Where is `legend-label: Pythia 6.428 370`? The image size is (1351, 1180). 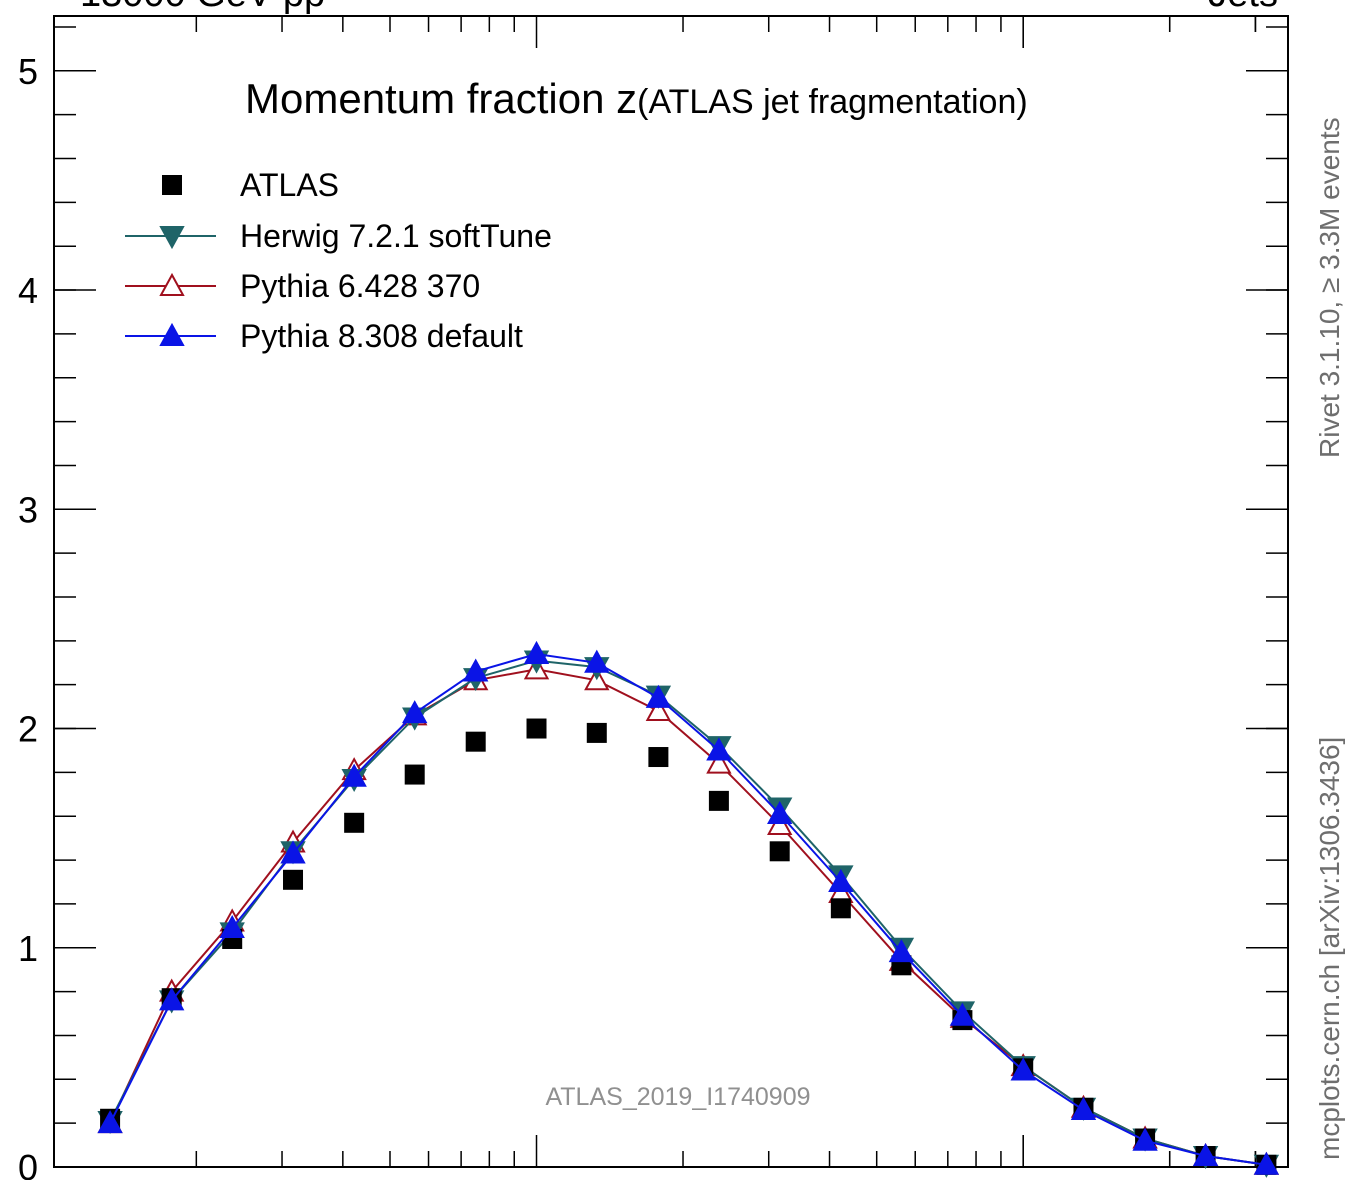 legend-label: Pythia 6.428 370 is located at coordinates (360, 286).